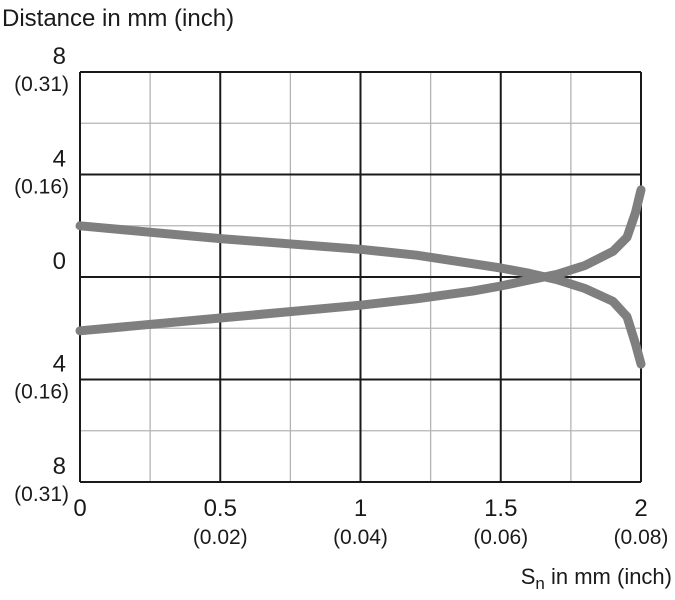 The width and height of the screenshot is (675, 600). What do you see at coordinates (370, 522) in the screenshot?
I see `x-tick-labels: 0 0.5 (0.02) 1 (0.04) 1.5 (0.06) 2 (0.08)` at bounding box center [370, 522].